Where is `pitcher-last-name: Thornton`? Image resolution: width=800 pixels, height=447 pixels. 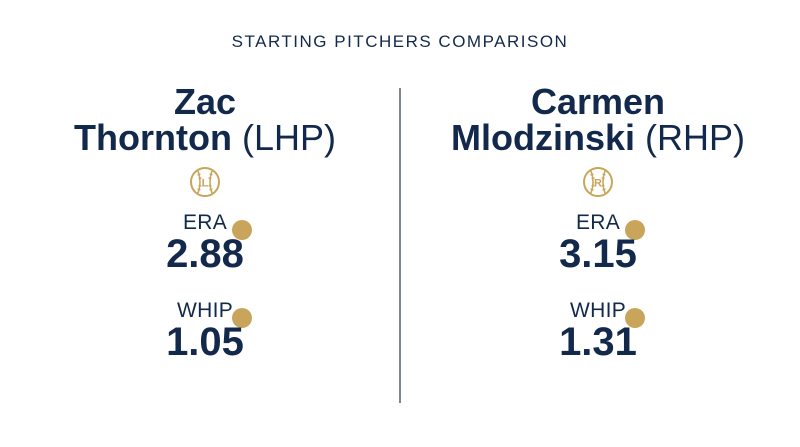
pitcher-last-name: Thornton is located at coordinates (153, 137).